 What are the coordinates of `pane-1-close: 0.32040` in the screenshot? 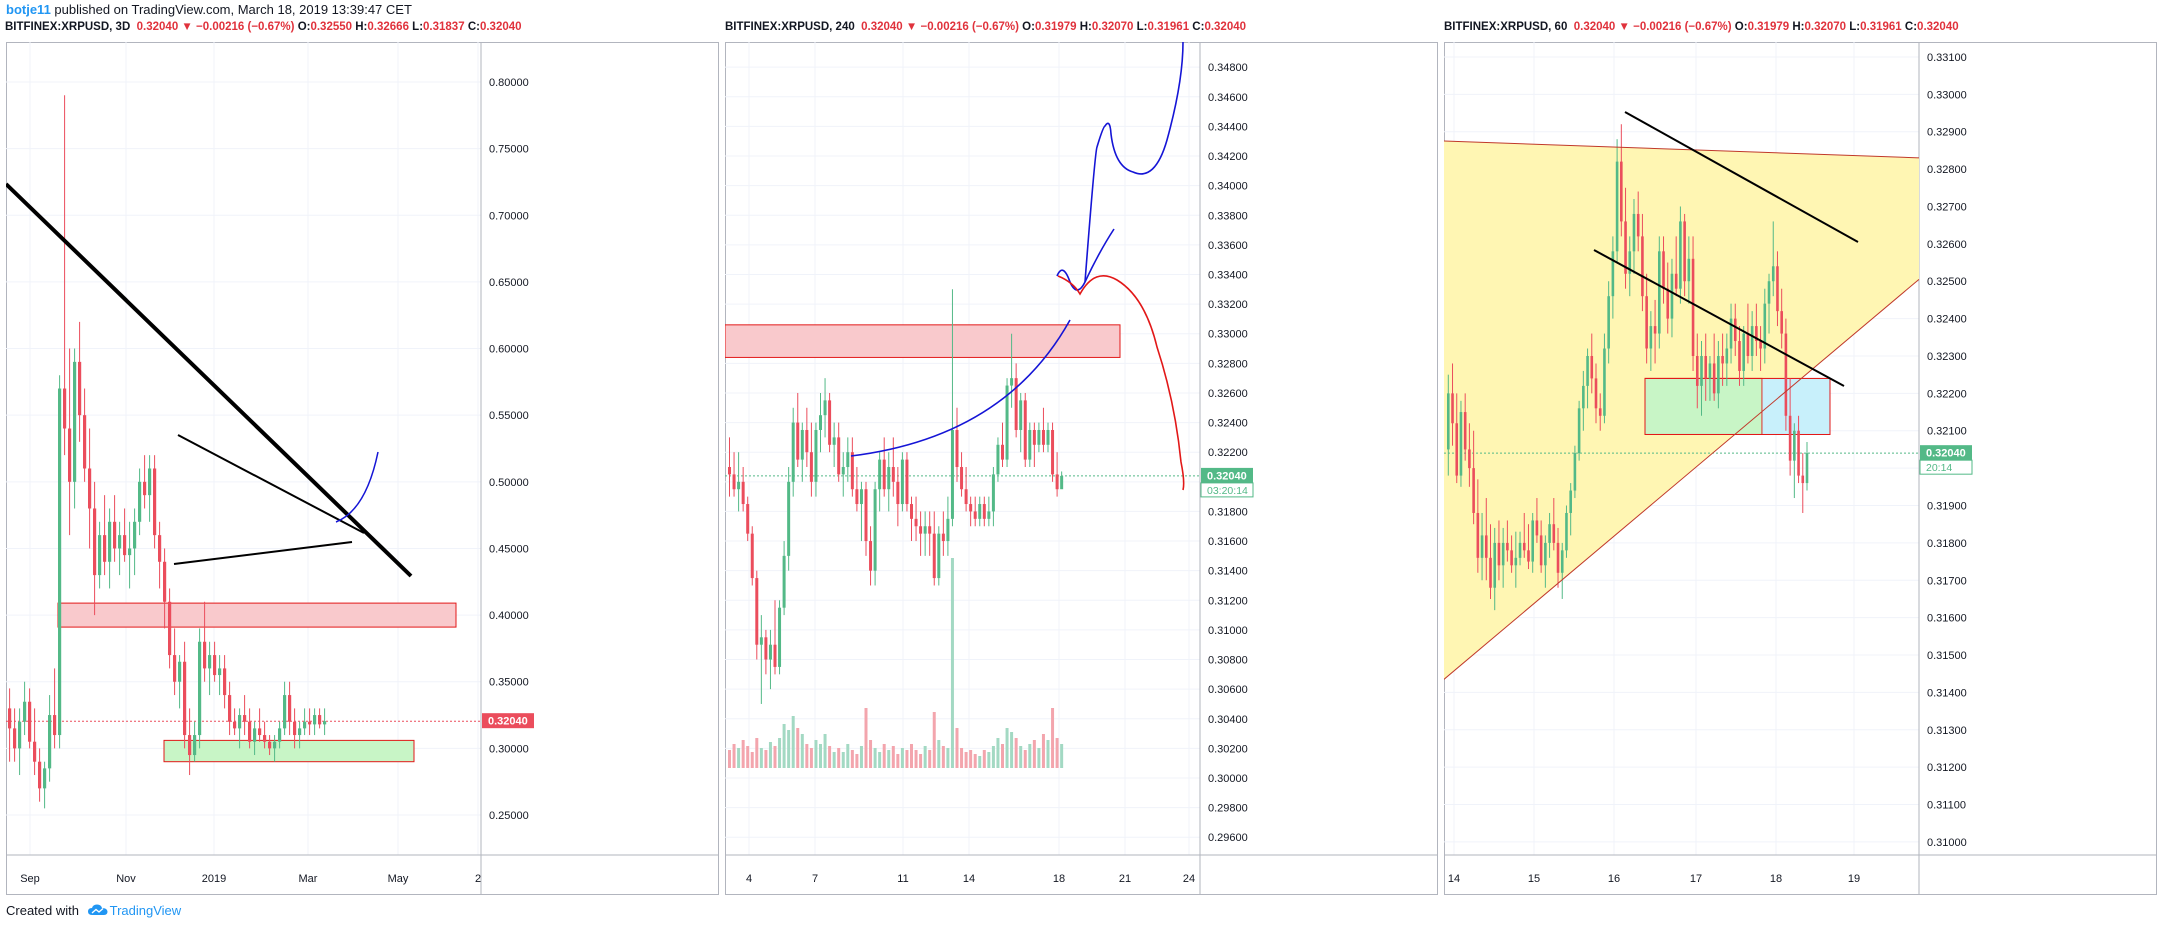 It's located at (500, 27).